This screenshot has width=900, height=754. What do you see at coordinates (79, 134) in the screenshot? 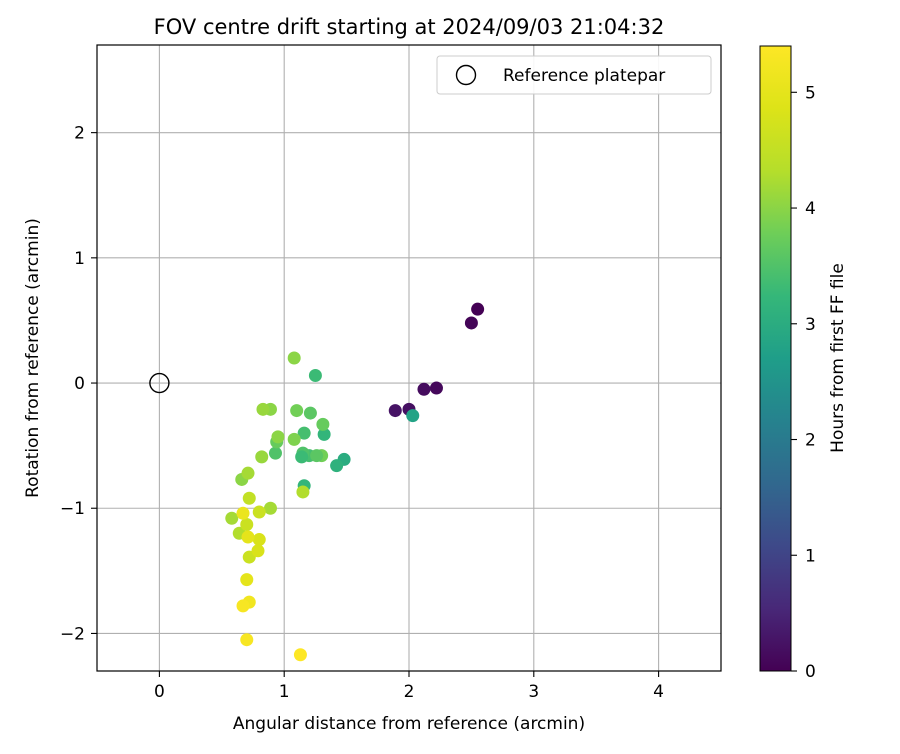
I see `y-tick-label: 2` at bounding box center [79, 134].